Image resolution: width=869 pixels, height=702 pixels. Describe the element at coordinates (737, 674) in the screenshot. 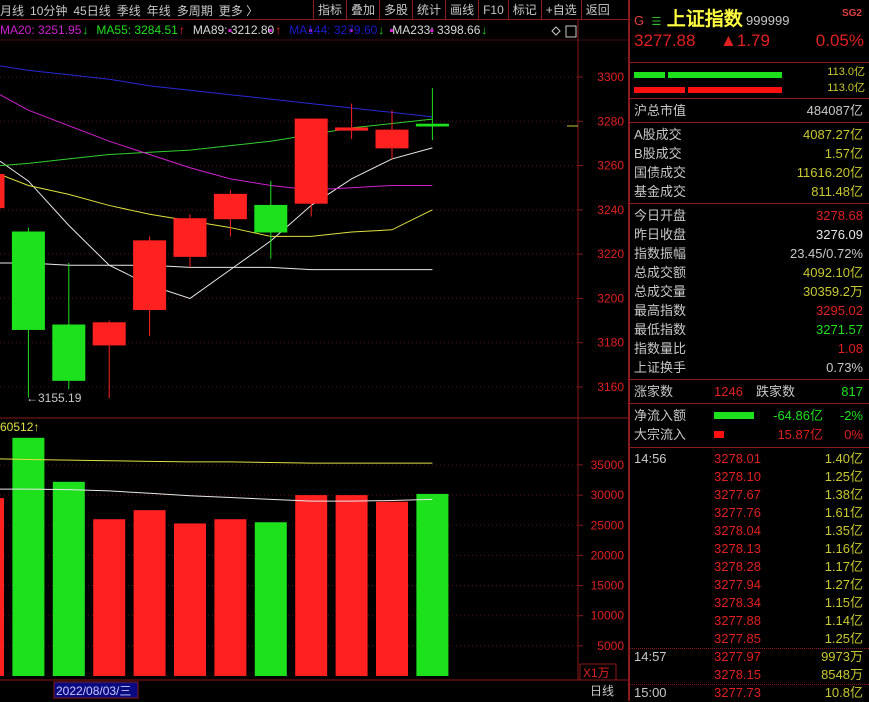

I see `tick-price: 3278.15` at that location.